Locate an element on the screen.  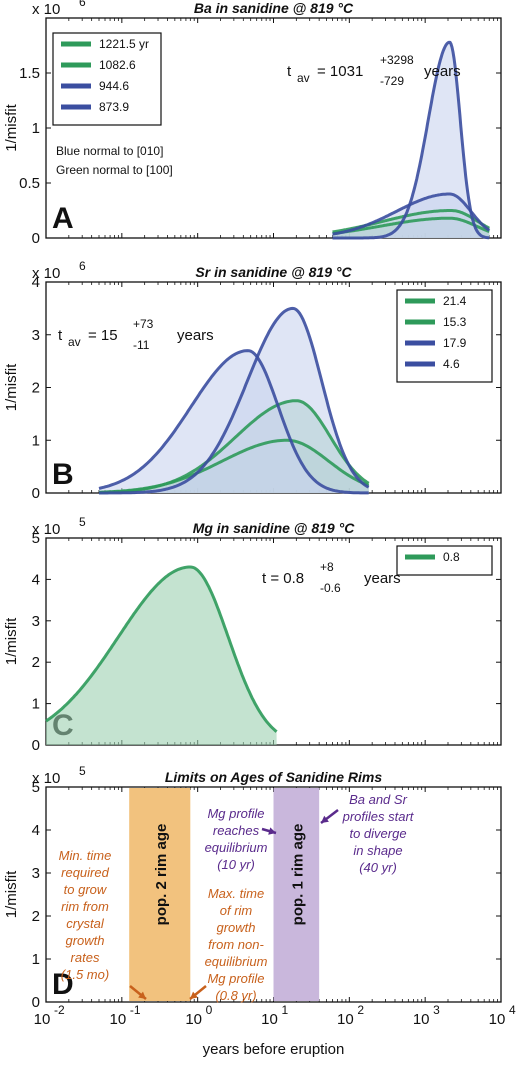
x-tick-exp: -2 is located at coordinates (59, 1010).